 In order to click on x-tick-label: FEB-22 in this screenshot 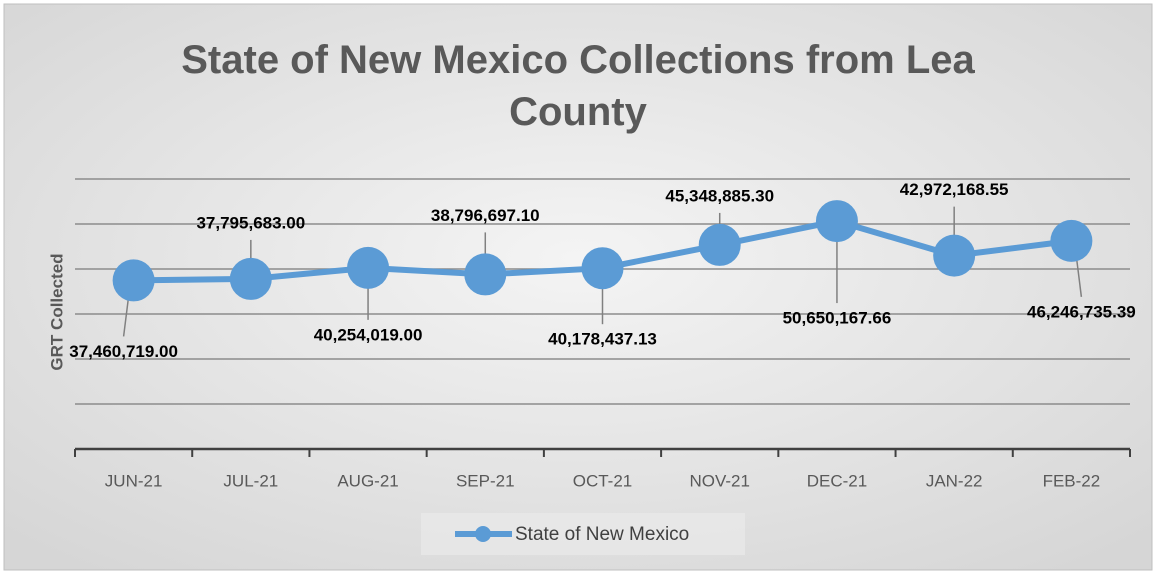, I will do `click(1072, 480)`.